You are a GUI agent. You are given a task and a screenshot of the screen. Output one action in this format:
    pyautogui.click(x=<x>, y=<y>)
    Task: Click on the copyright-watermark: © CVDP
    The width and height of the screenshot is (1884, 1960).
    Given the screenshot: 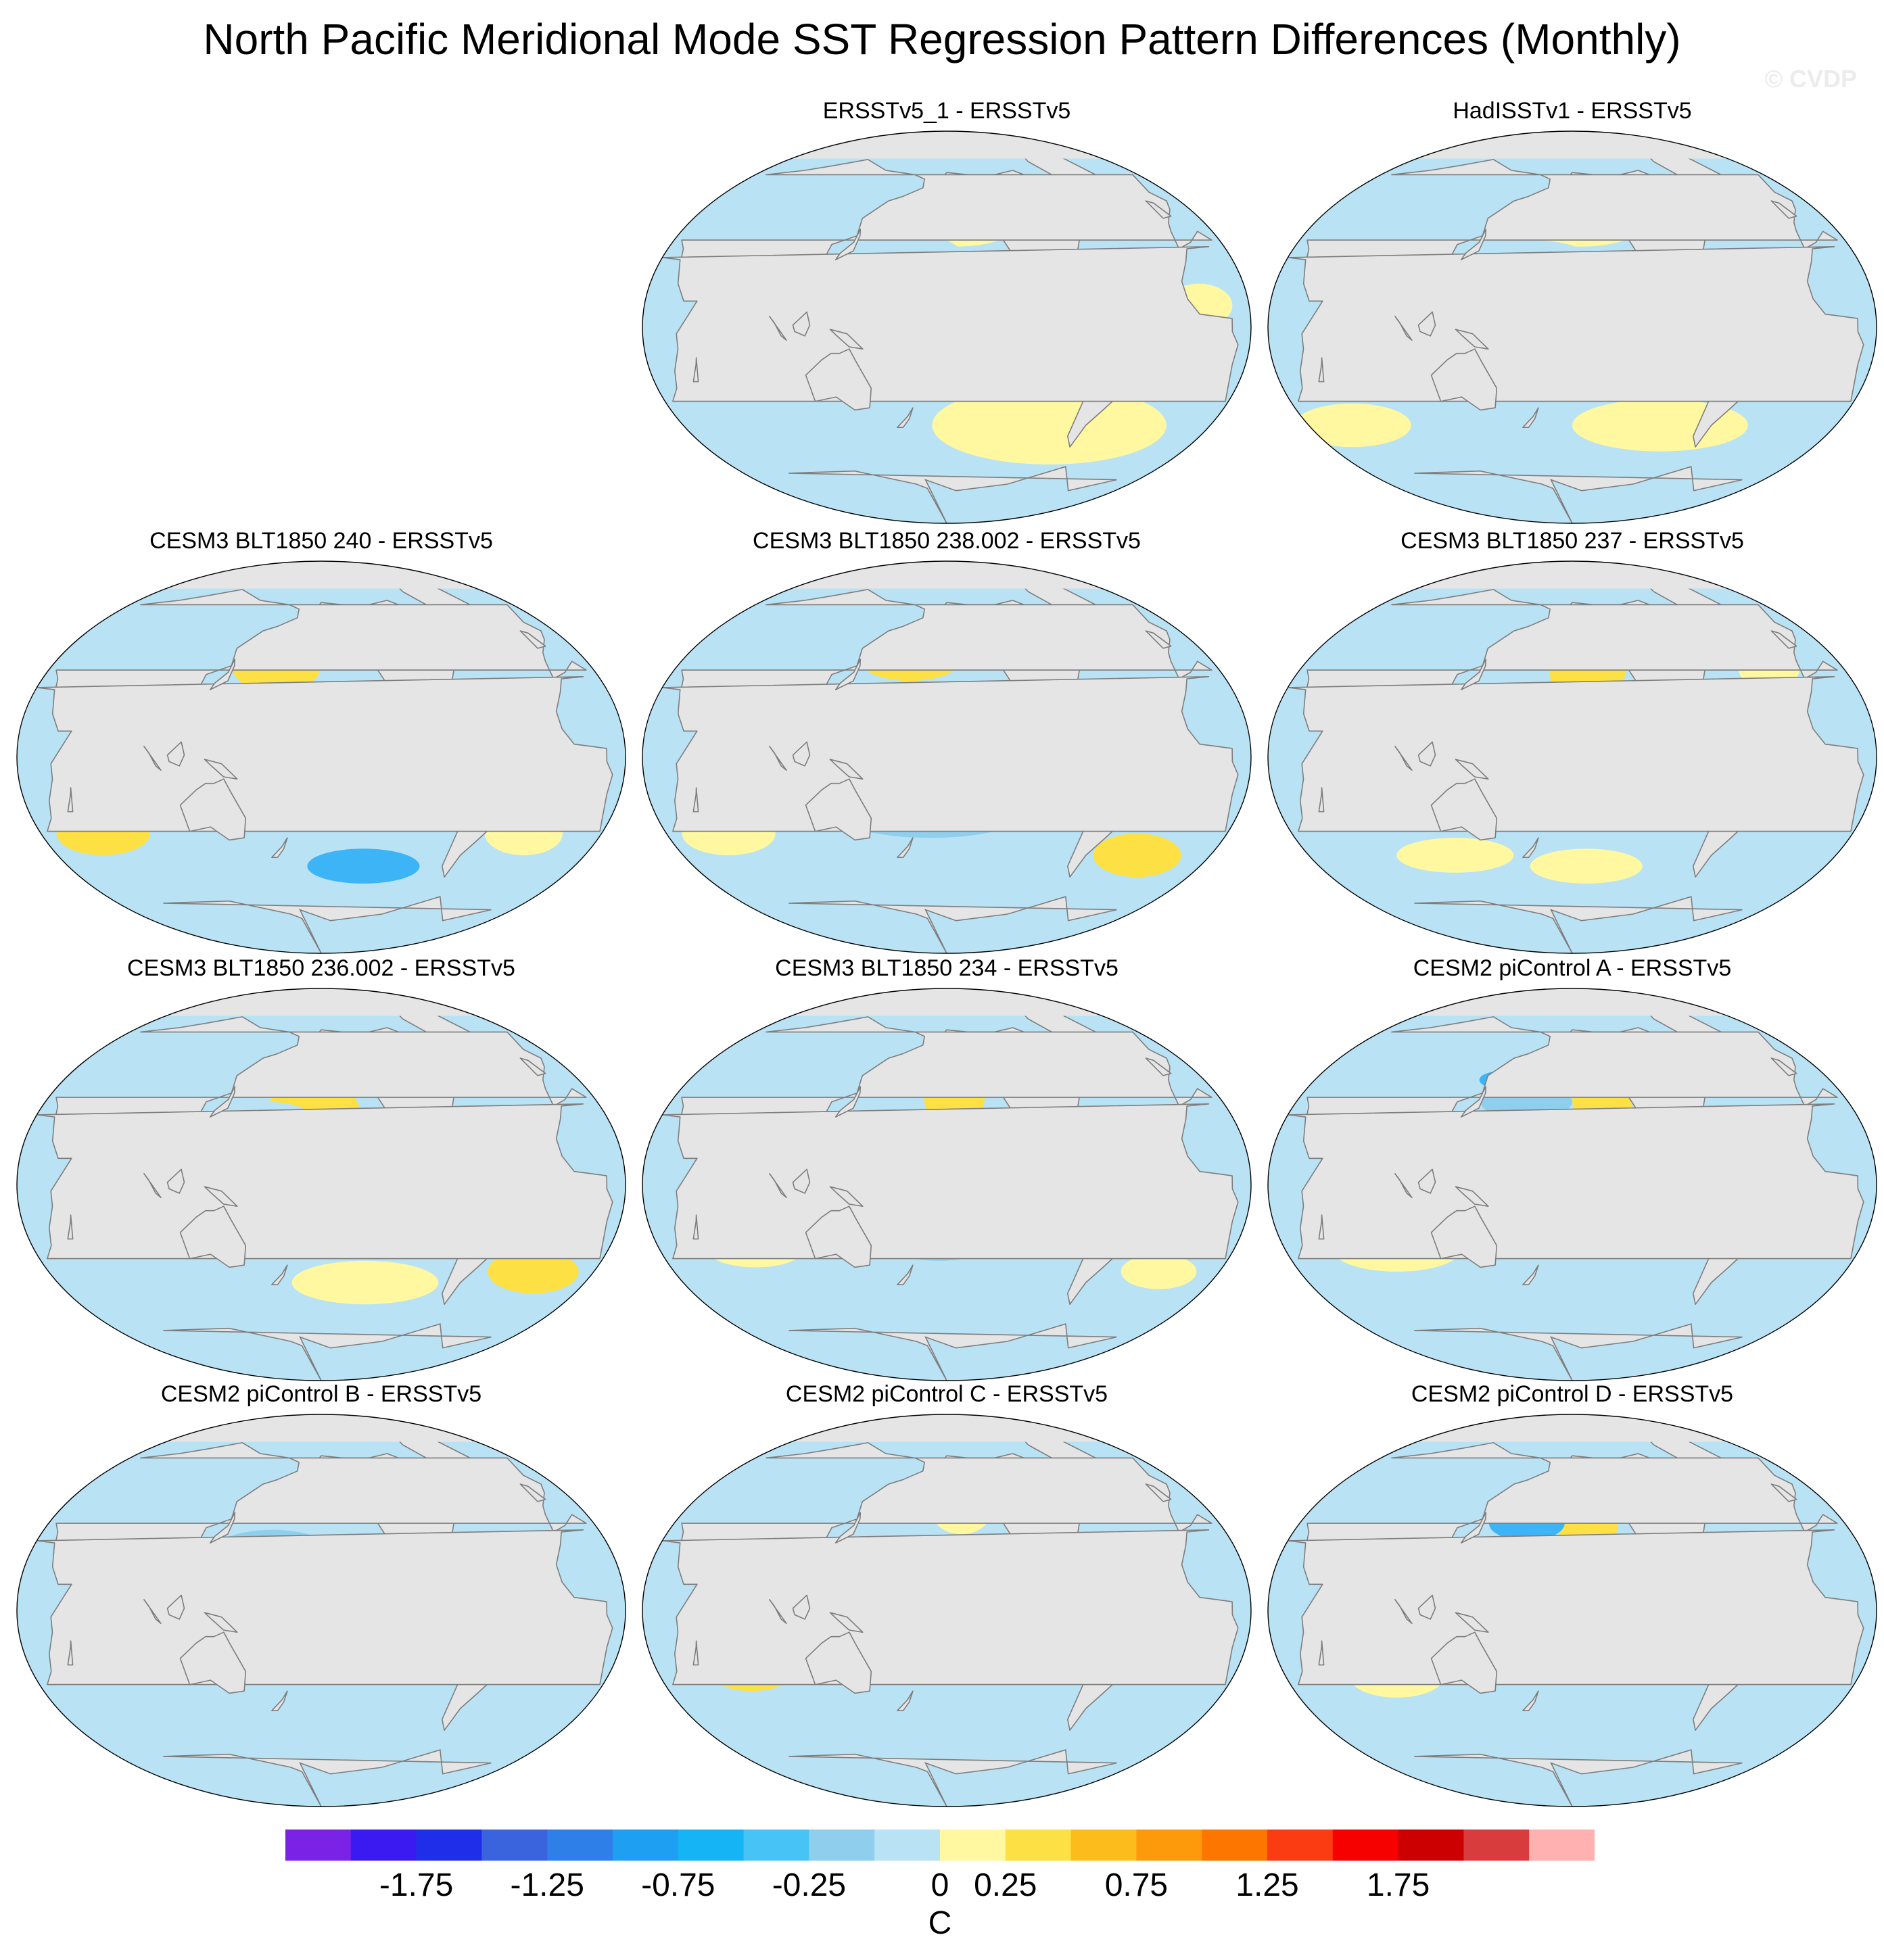 What is the action you would take?
    pyautogui.click(x=1810, y=79)
    